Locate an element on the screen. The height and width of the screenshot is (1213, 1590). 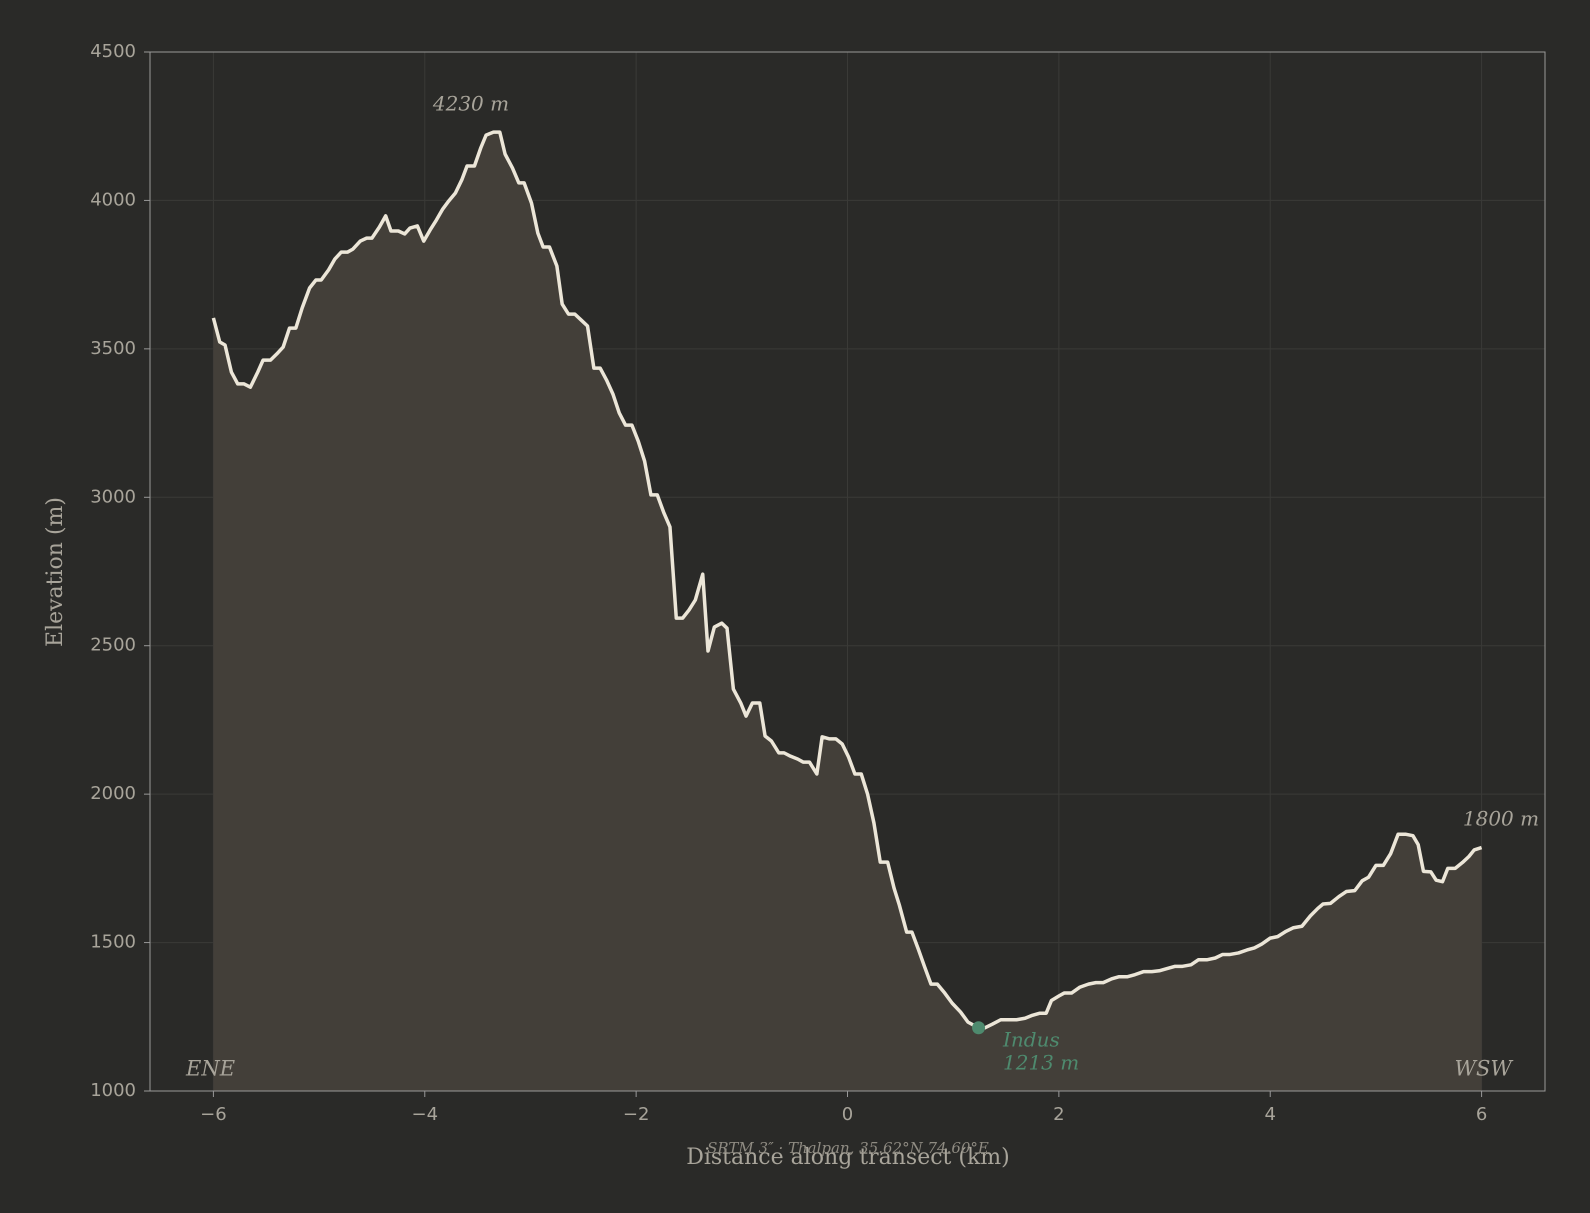
y-axis-label: Elevation (m) is located at coordinates (55, 572).